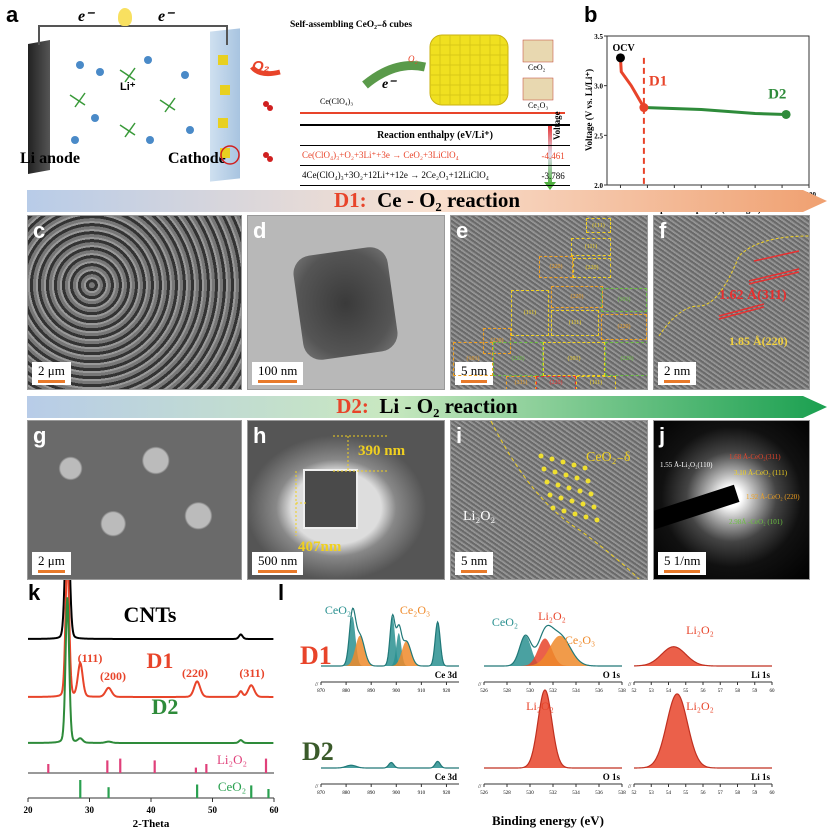 This screenshot has height=834, width=834. What do you see at coordinates (756, 522) in the screenshot?
I see `saed-label: 2.98Å -CeO₂ (101)` at bounding box center [756, 522].